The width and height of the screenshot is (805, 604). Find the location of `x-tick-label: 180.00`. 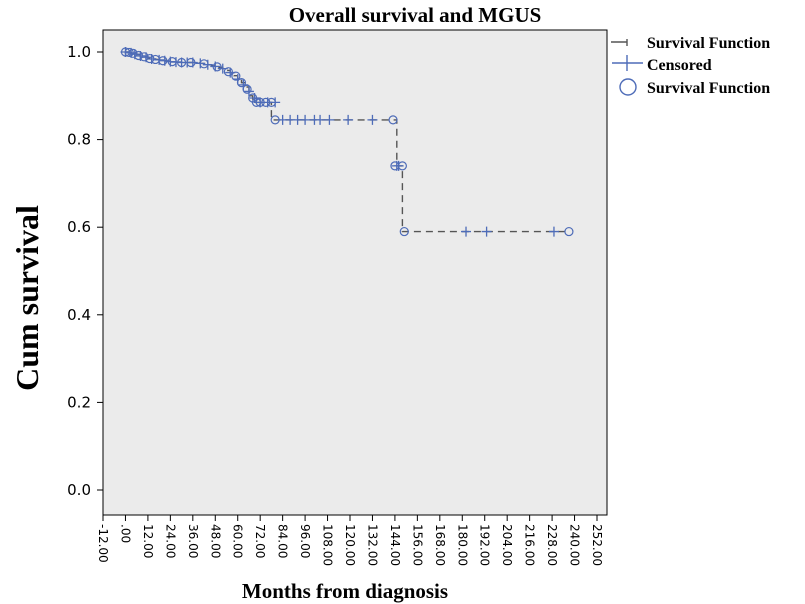

x-tick-label: 180.00 is located at coordinates (462, 545).